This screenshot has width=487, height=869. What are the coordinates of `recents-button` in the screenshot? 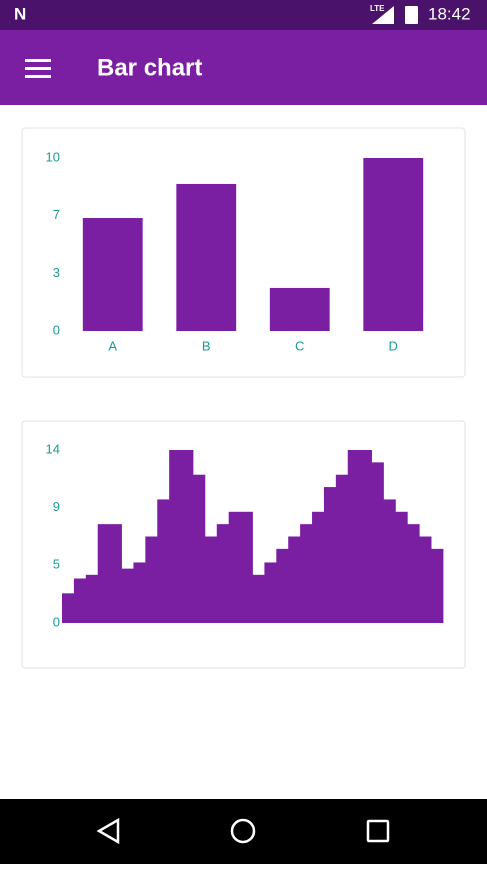 It's located at (378, 831).